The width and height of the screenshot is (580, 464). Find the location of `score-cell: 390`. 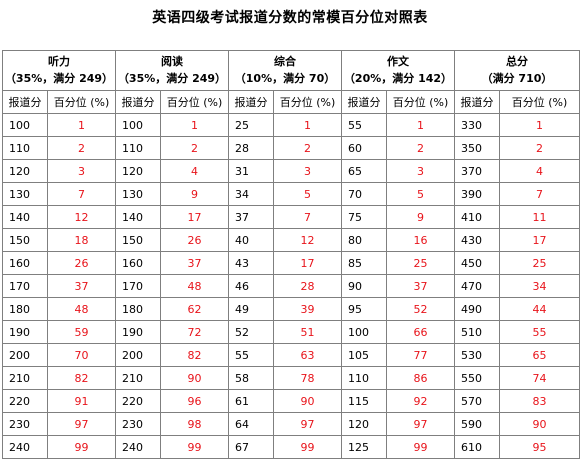

score-cell: 390 is located at coordinates (477, 194).